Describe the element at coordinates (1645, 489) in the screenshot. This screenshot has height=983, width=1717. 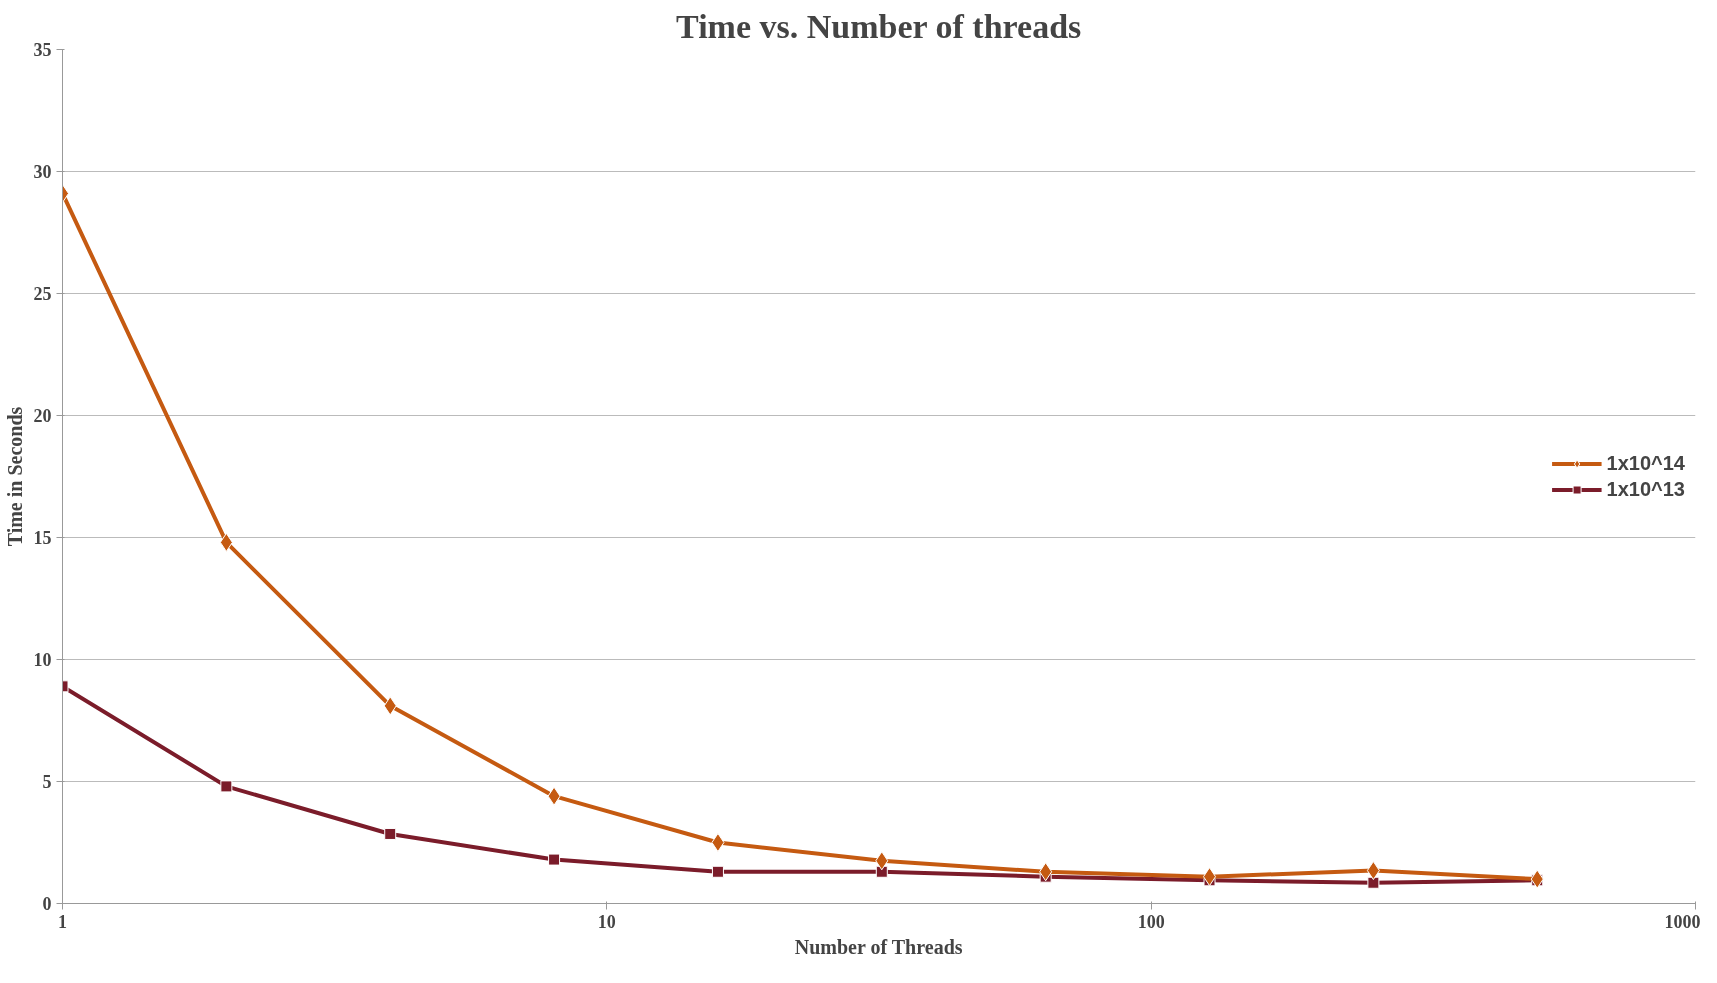
I see `legend-label: 1x10^13` at that location.